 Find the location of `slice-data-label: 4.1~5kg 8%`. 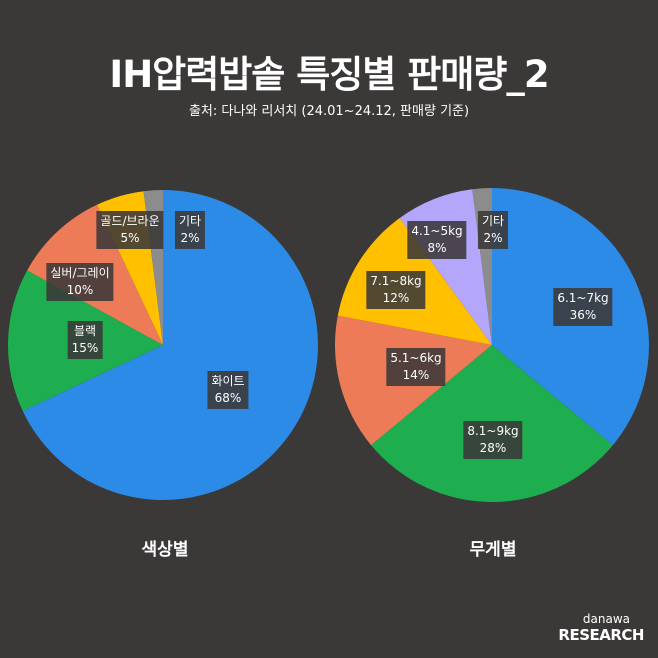

slice-data-label: 4.1~5kg 8% is located at coordinates (437, 240).